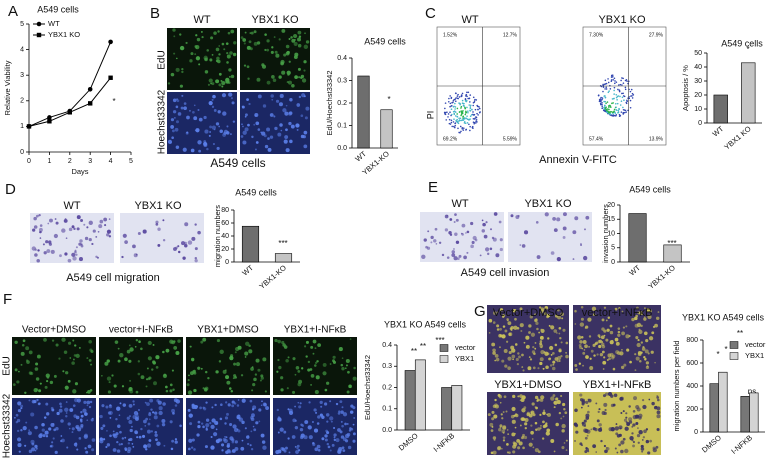  I want to click on annotation: **, so click(414, 351).